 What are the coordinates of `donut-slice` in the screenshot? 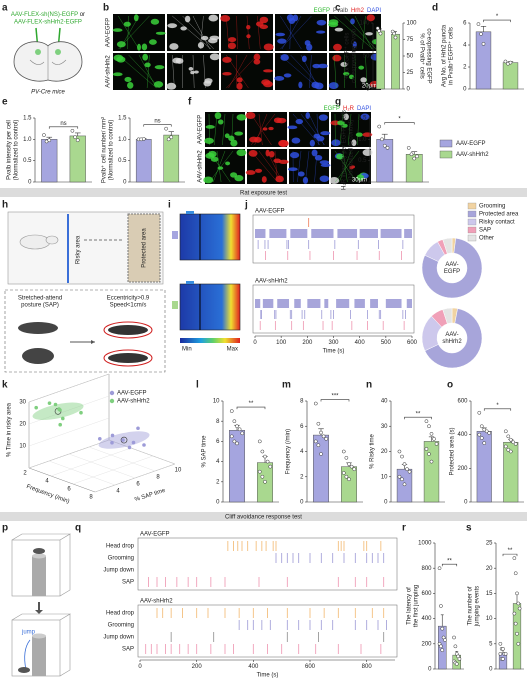 It's located at (447, 316).